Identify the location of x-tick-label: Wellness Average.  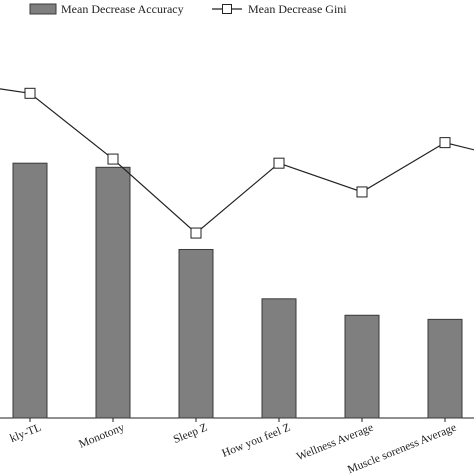
(335, 443).